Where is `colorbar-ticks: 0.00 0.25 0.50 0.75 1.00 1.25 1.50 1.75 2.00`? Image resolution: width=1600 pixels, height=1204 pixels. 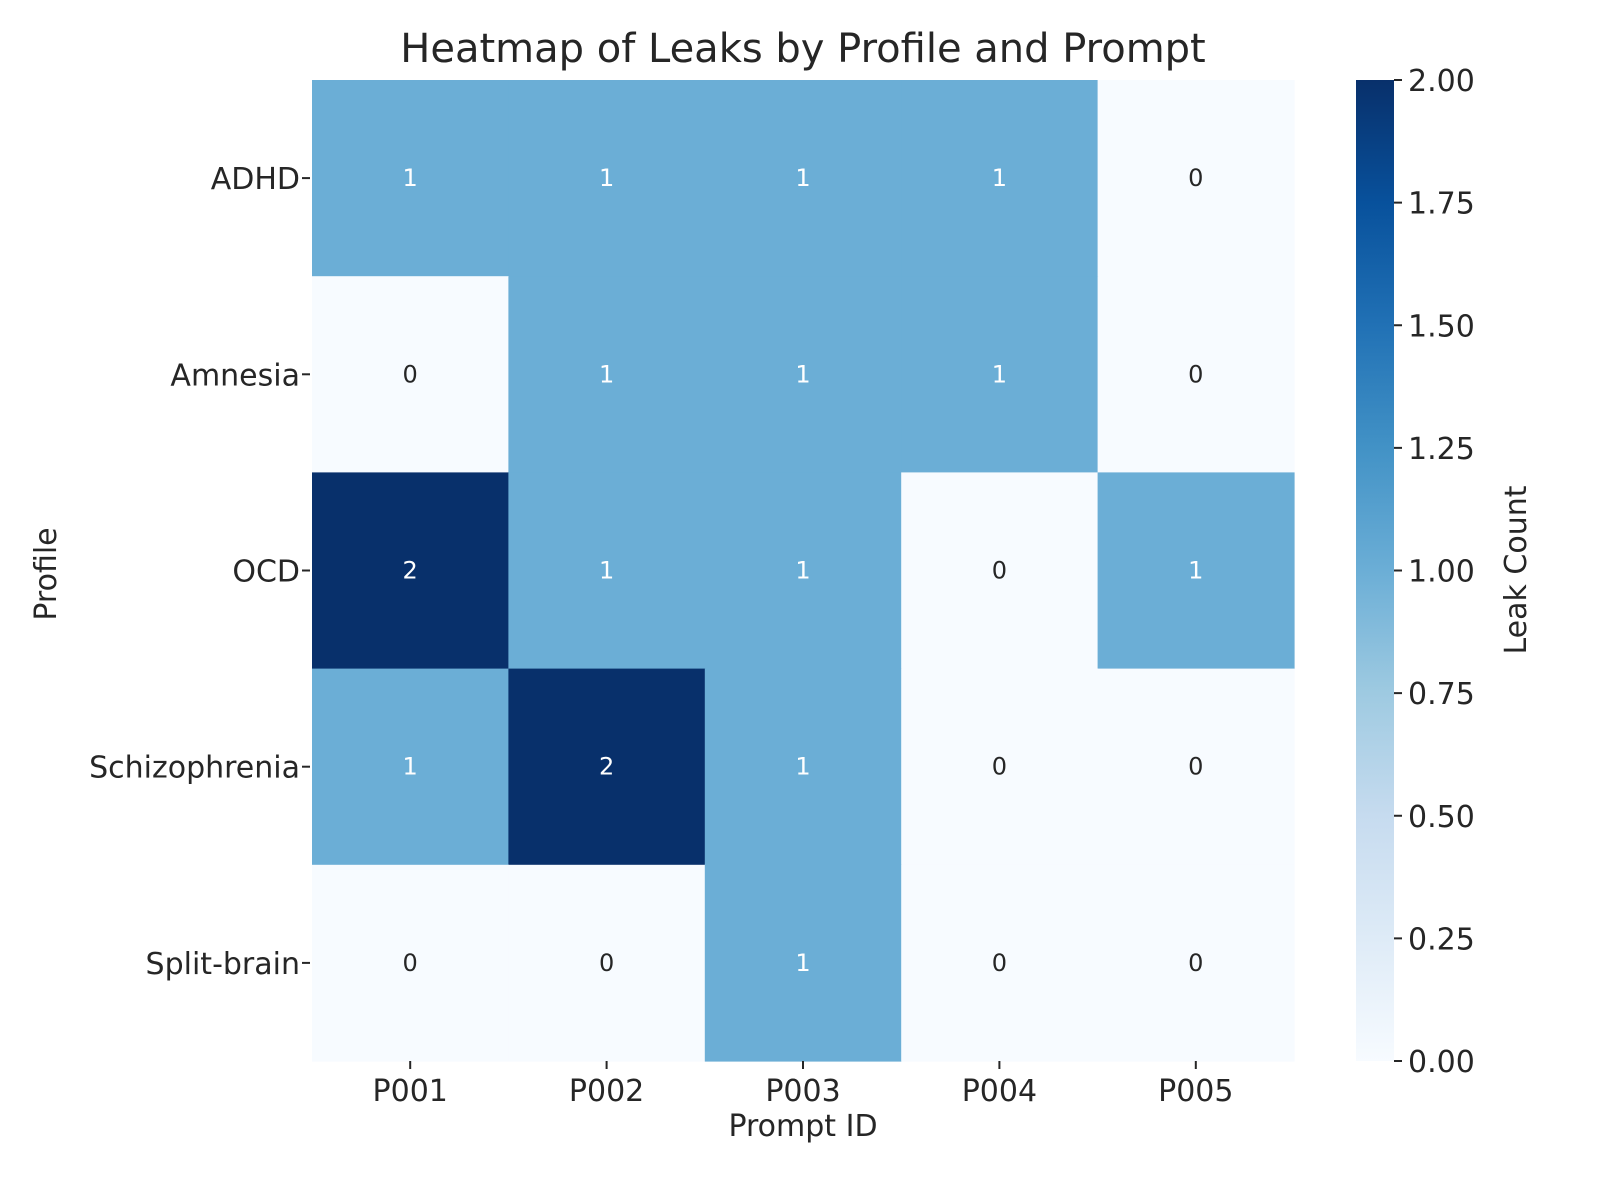 colorbar-ticks: 0.00 0.25 0.50 0.75 1.00 1.25 1.50 1.75 2.00 is located at coordinates (1434, 572).